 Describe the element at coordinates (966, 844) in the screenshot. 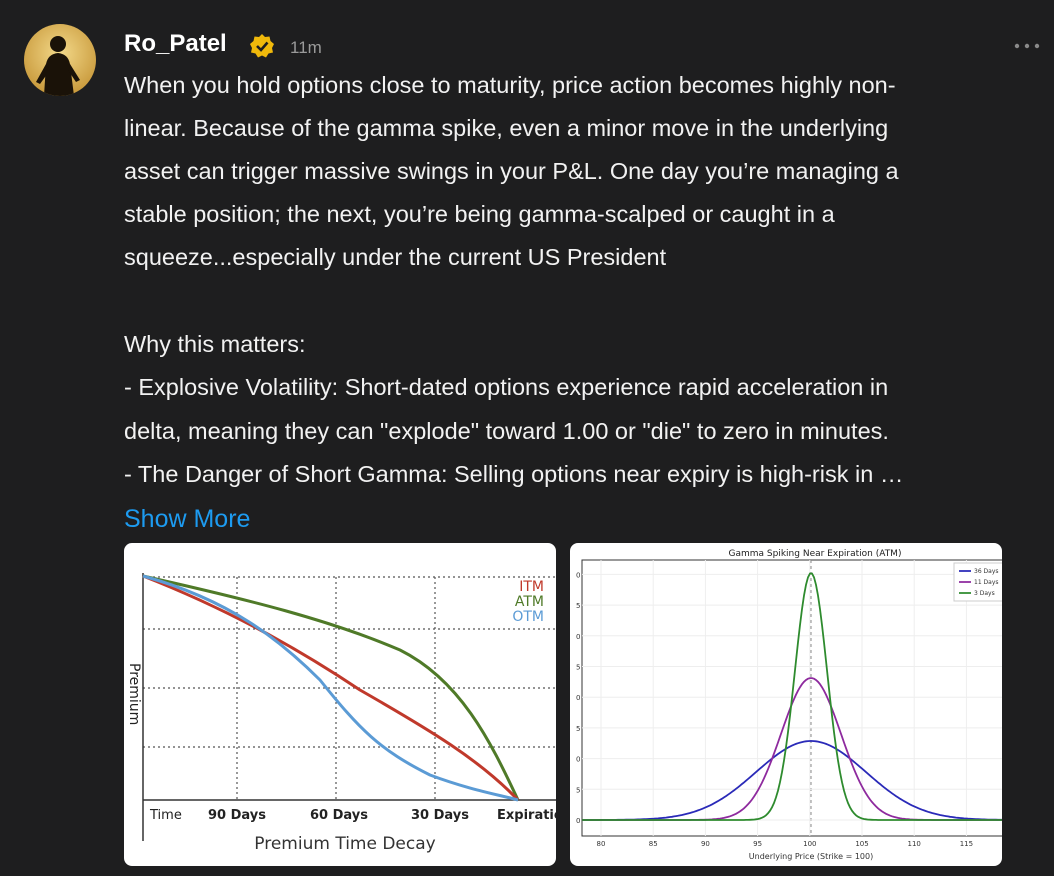

I see `x-tick-label: 115` at that location.